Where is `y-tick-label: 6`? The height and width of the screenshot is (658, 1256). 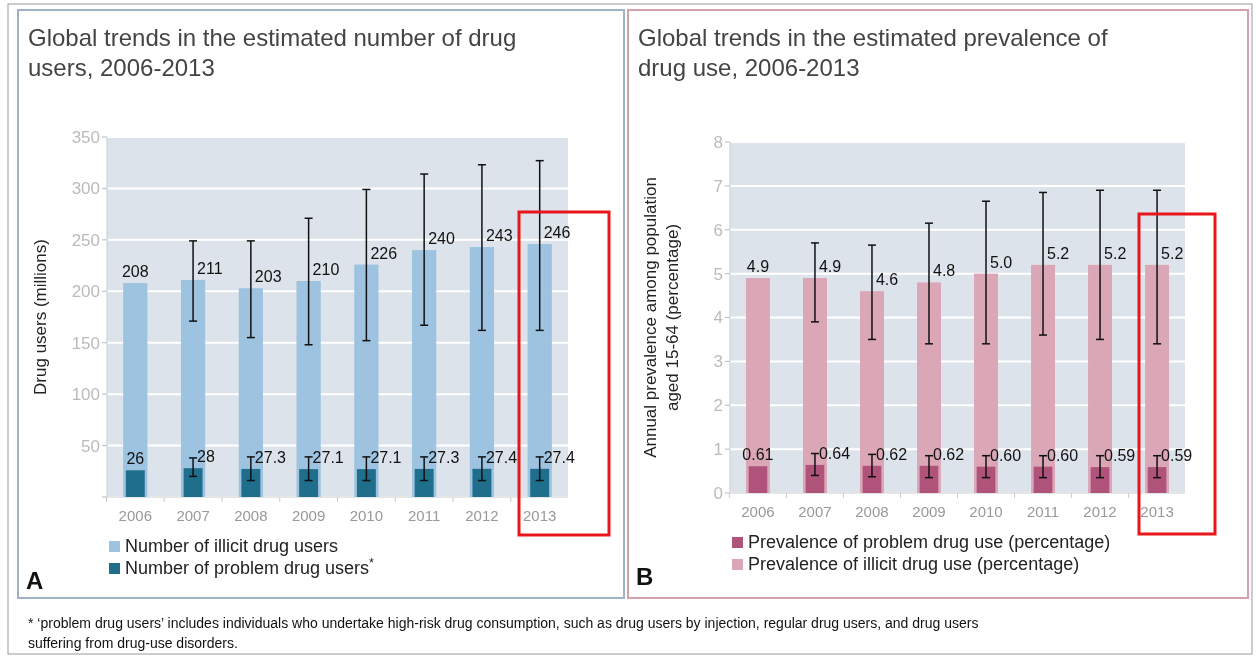
y-tick-label: 6 is located at coordinates (718, 230).